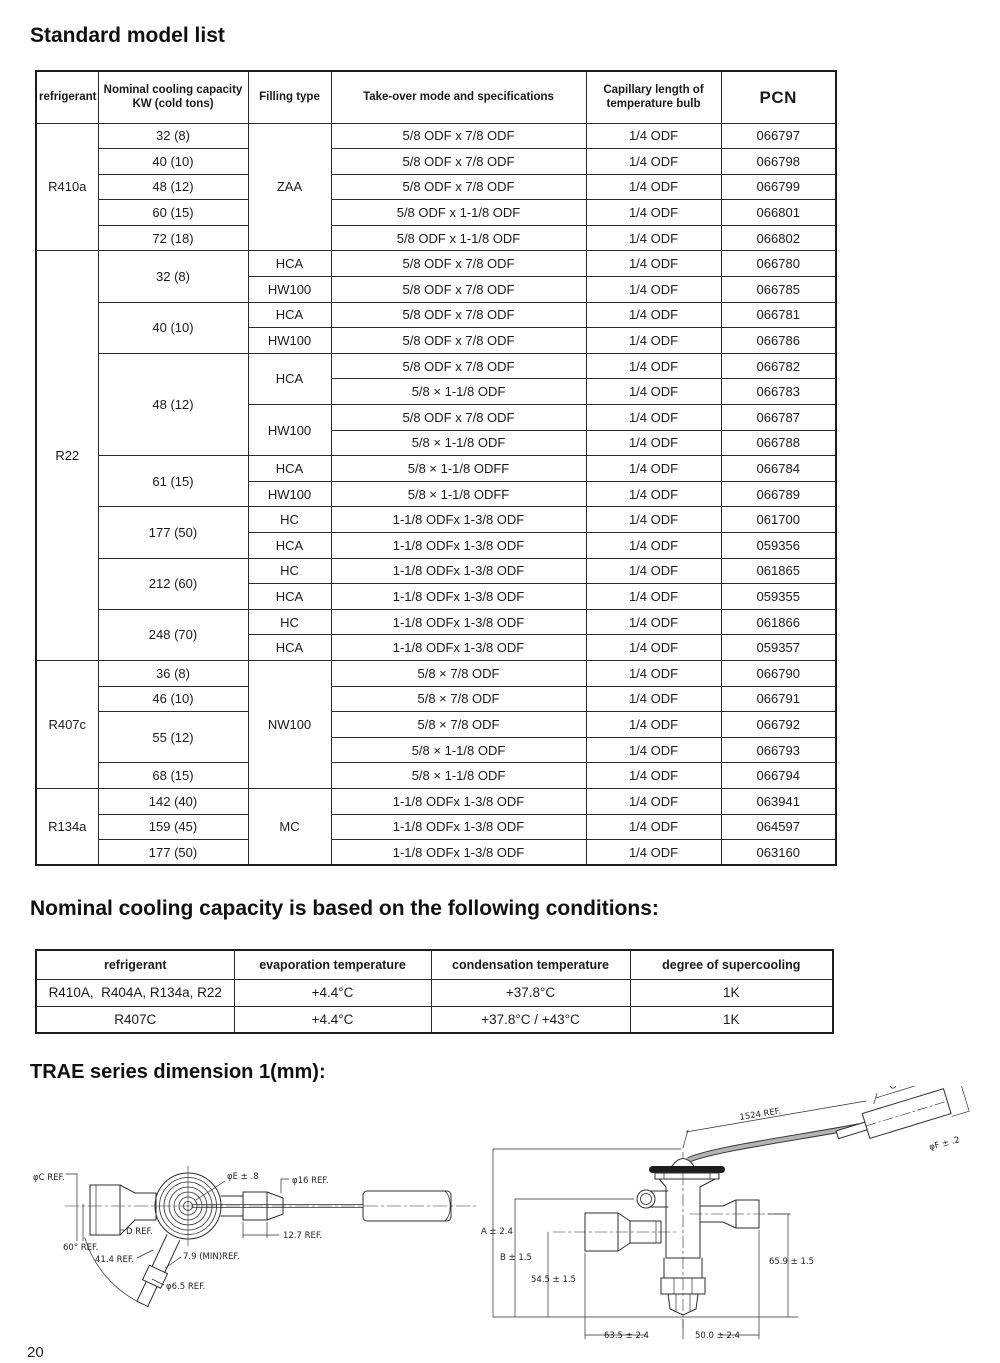 This screenshot has height=1363, width=1000. What do you see at coordinates (778, 289) in the screenshot?
I see `pcn-cell: 066785` at bounding box center [778, 289].